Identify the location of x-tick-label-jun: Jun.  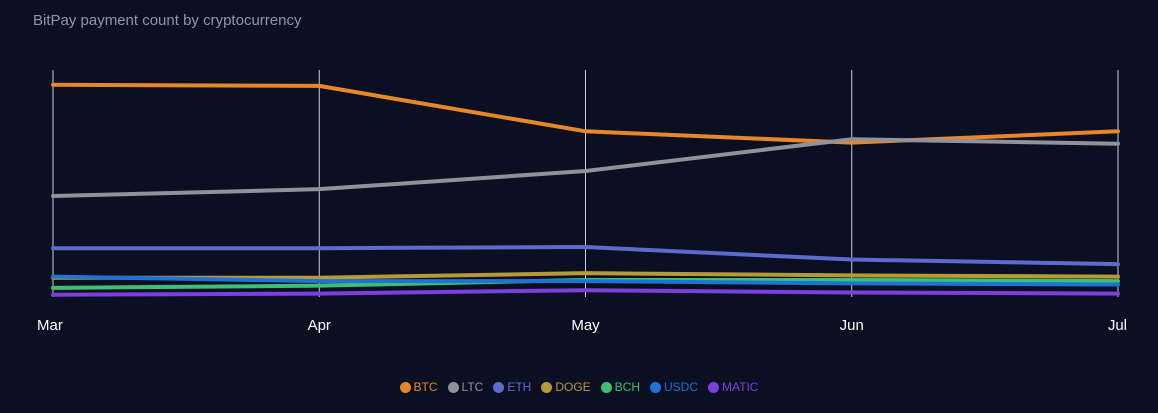
(852, 325).